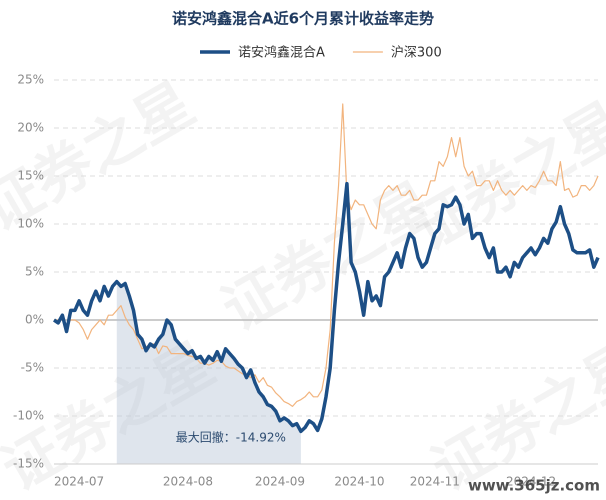 The height and width of the screenshot is (500, 606). I want to click on legend-label: 诺安鸿鑫混合A, so click(281, 53).